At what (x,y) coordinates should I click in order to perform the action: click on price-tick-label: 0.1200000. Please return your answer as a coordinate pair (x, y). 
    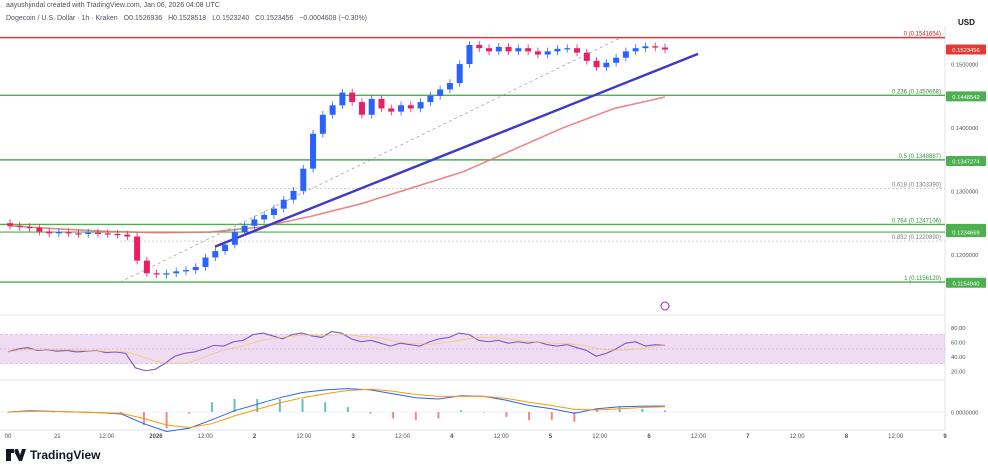
    Looking at the image, I should click on (964, 256).